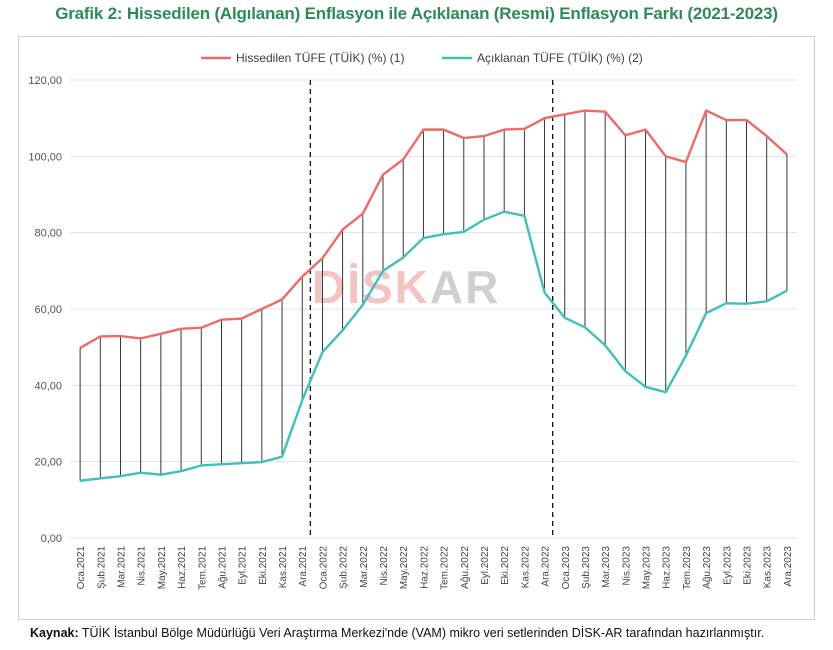  Describe the element at coordinates (445, 568) in the screenshot. I see `x-tick-label: Tem.2022` at that location.